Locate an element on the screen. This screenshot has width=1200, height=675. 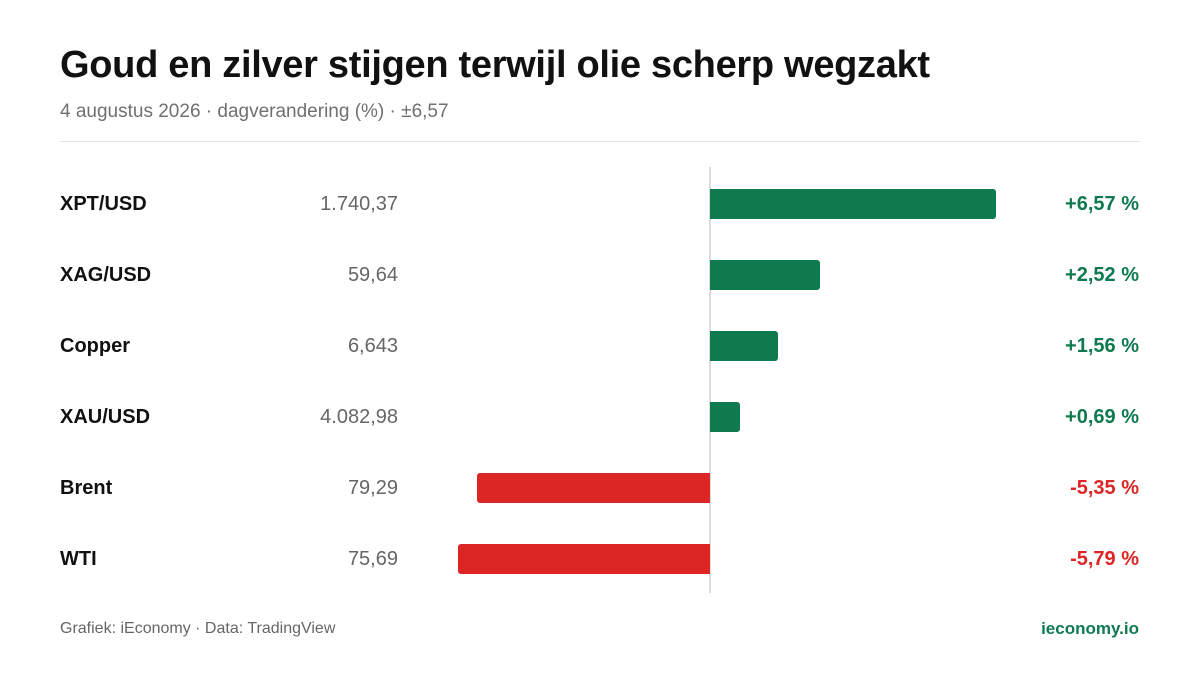
price-value: 6,643 is located at coordinates (372, 346).